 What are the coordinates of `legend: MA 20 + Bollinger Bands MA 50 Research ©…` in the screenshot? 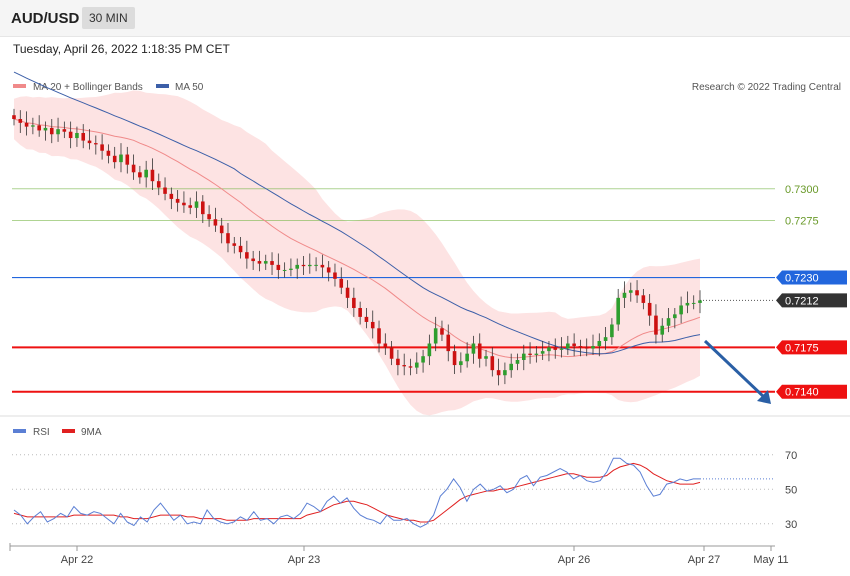 It's located at (427, 87).